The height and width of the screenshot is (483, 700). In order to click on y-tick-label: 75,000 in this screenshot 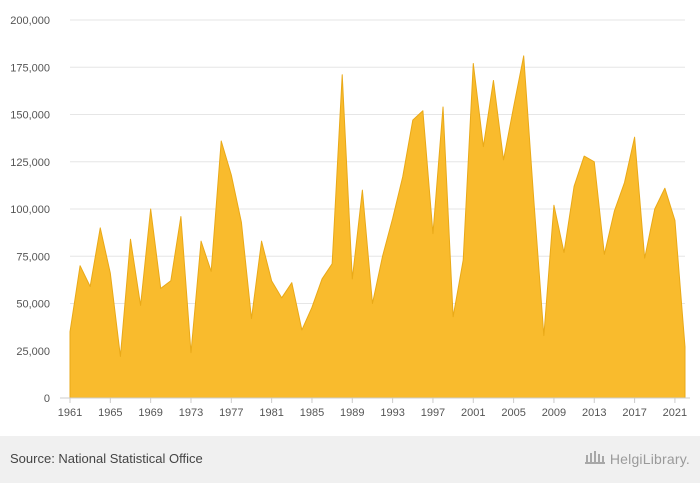, I will do `click(33, 257)`.